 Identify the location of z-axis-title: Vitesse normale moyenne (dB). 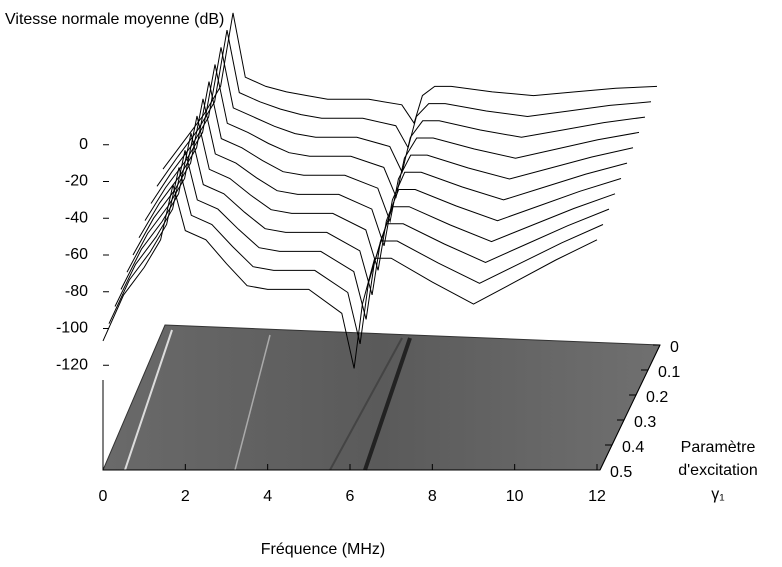
(114, 19).